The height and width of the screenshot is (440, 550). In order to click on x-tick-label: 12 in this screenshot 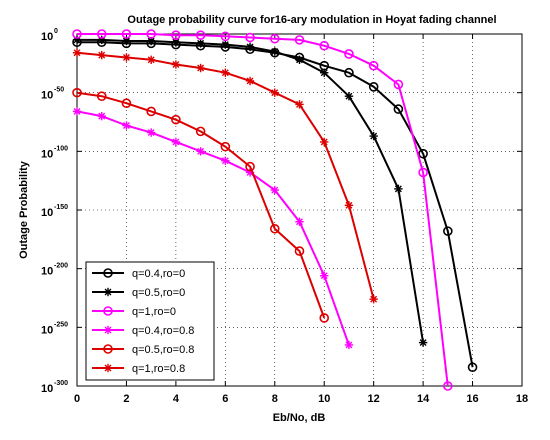, I will do `click(374, 399)`.